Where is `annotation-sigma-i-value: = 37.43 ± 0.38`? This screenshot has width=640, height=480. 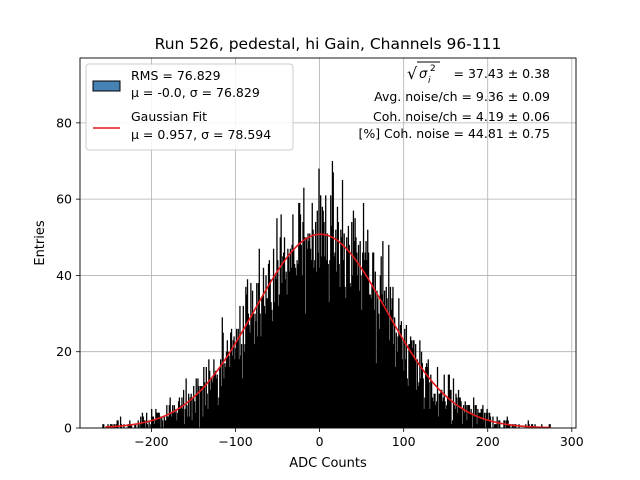 annotation-sigma-i-value: = 37.43 ± 0.38 is located at coordinates (502, 73).